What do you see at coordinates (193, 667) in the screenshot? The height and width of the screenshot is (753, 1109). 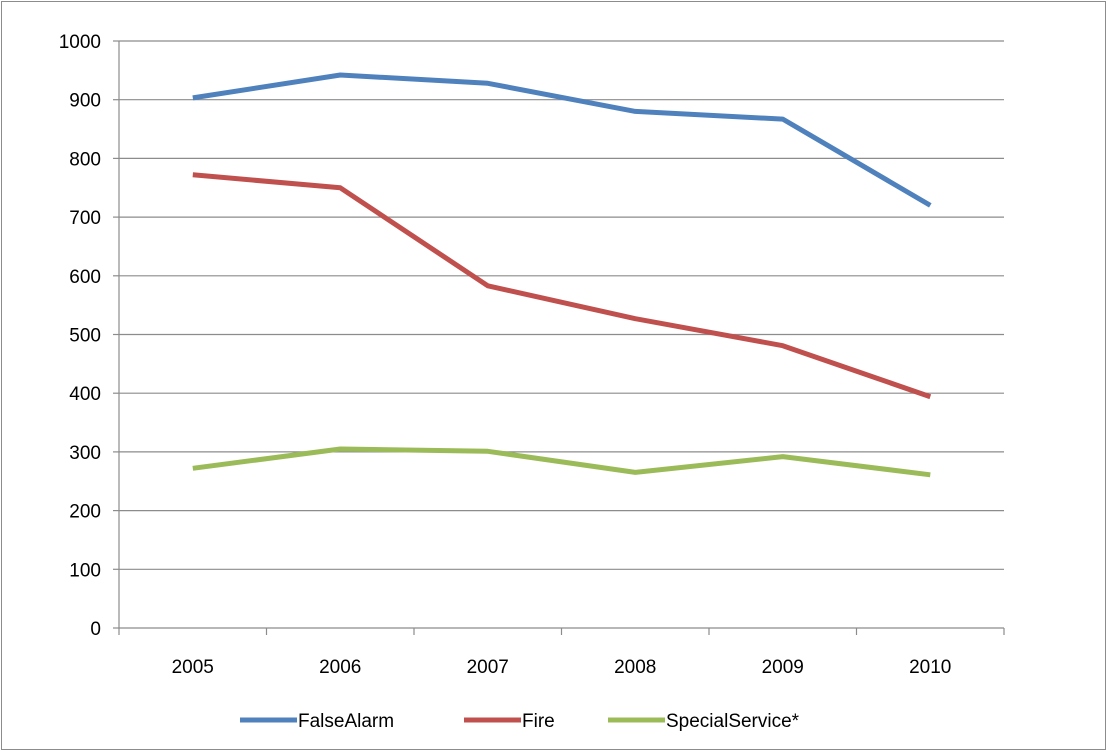 I see `x-tick-label: 2005` at bounding box center [193, 667].